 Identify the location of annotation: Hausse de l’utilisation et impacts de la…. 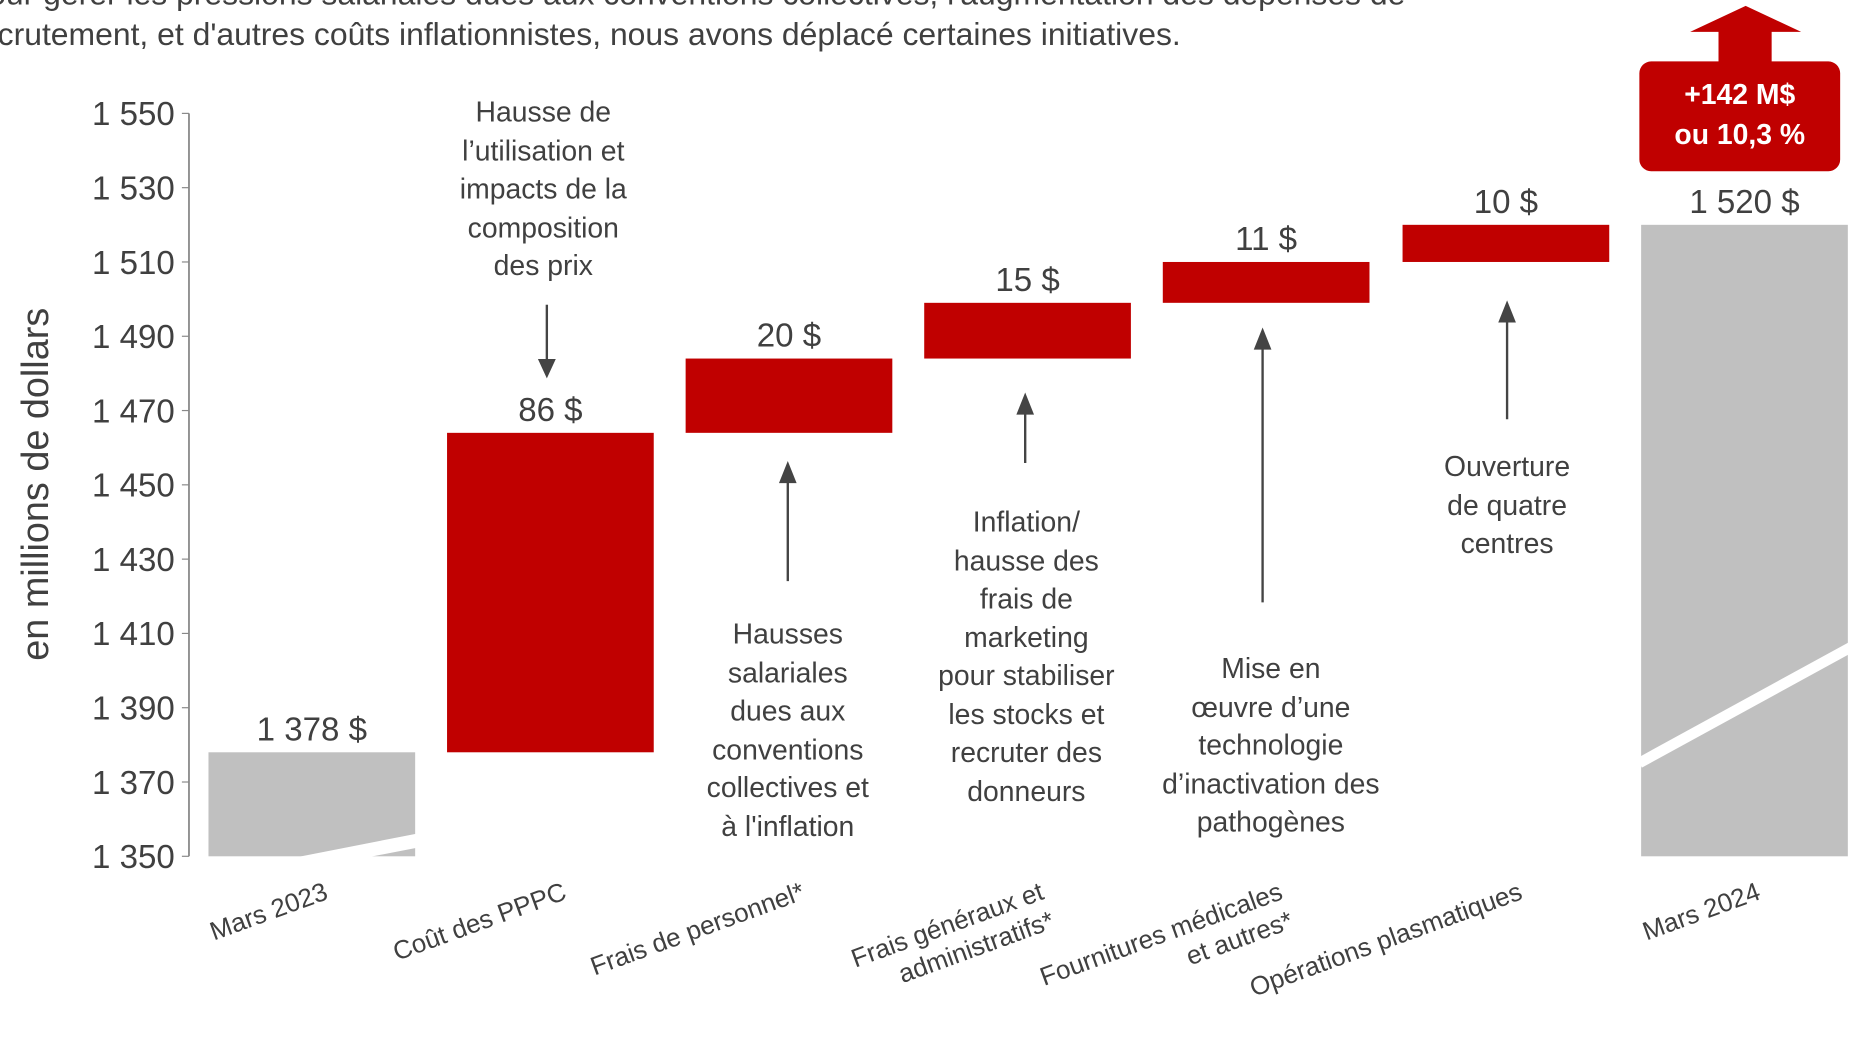
(543, 189).